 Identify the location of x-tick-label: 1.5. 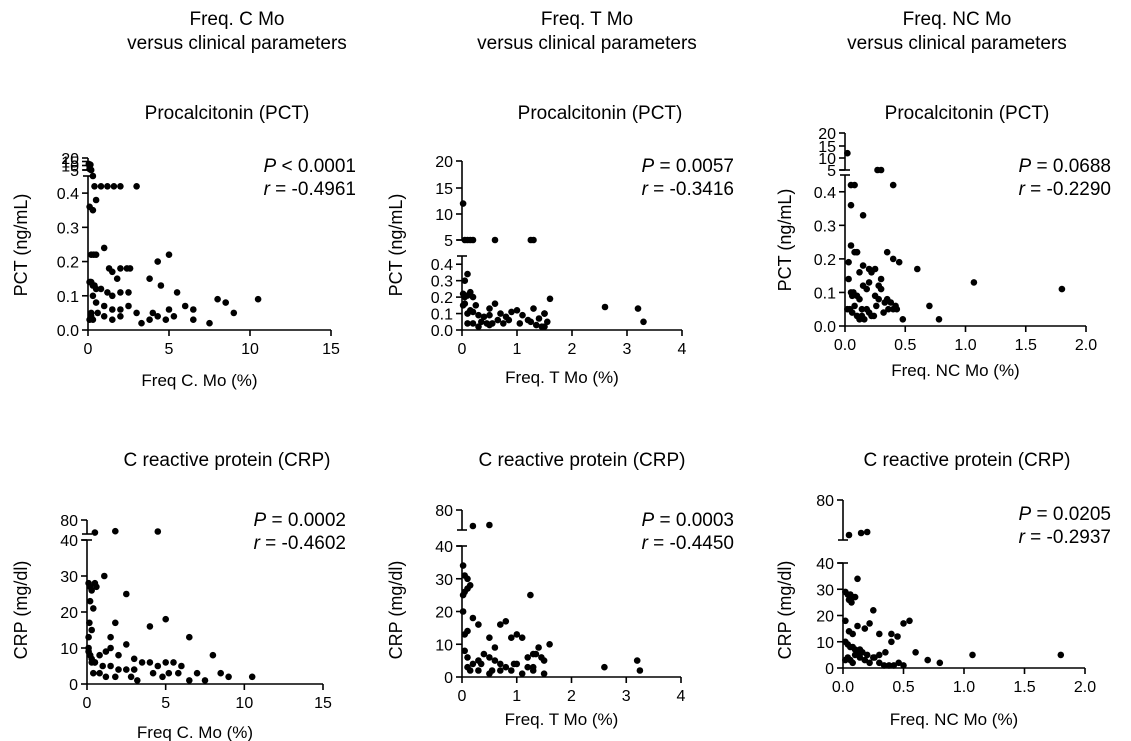
(1026, 345).